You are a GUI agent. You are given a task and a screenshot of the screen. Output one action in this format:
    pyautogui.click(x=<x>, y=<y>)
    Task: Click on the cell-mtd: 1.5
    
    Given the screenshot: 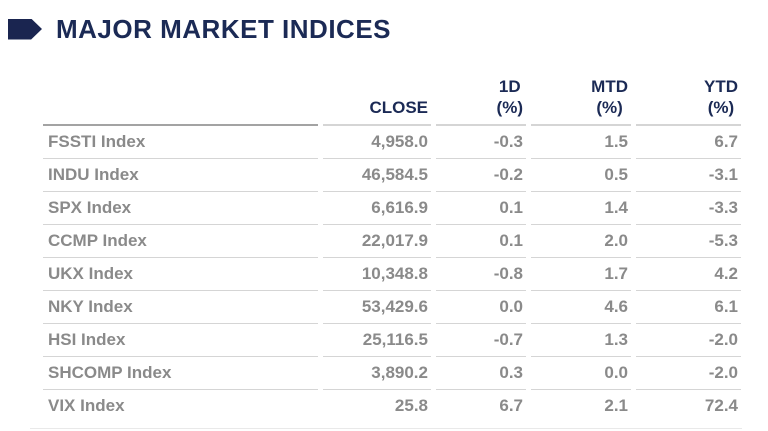 What is the action you would take?
    pyautogui.click(x=581, y=142)
    